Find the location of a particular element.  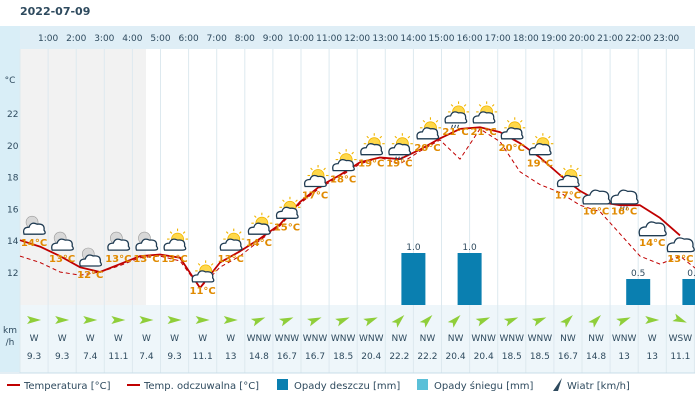

hour-label: 1:00 is located at coordinates (48, 39).